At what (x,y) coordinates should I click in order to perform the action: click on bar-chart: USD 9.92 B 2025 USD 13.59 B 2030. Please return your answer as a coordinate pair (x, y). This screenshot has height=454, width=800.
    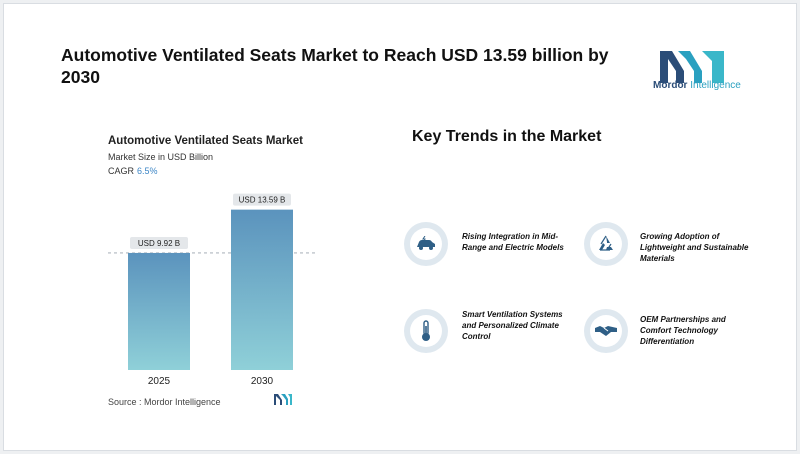
    Looking at the image, I should click on (211, 290).